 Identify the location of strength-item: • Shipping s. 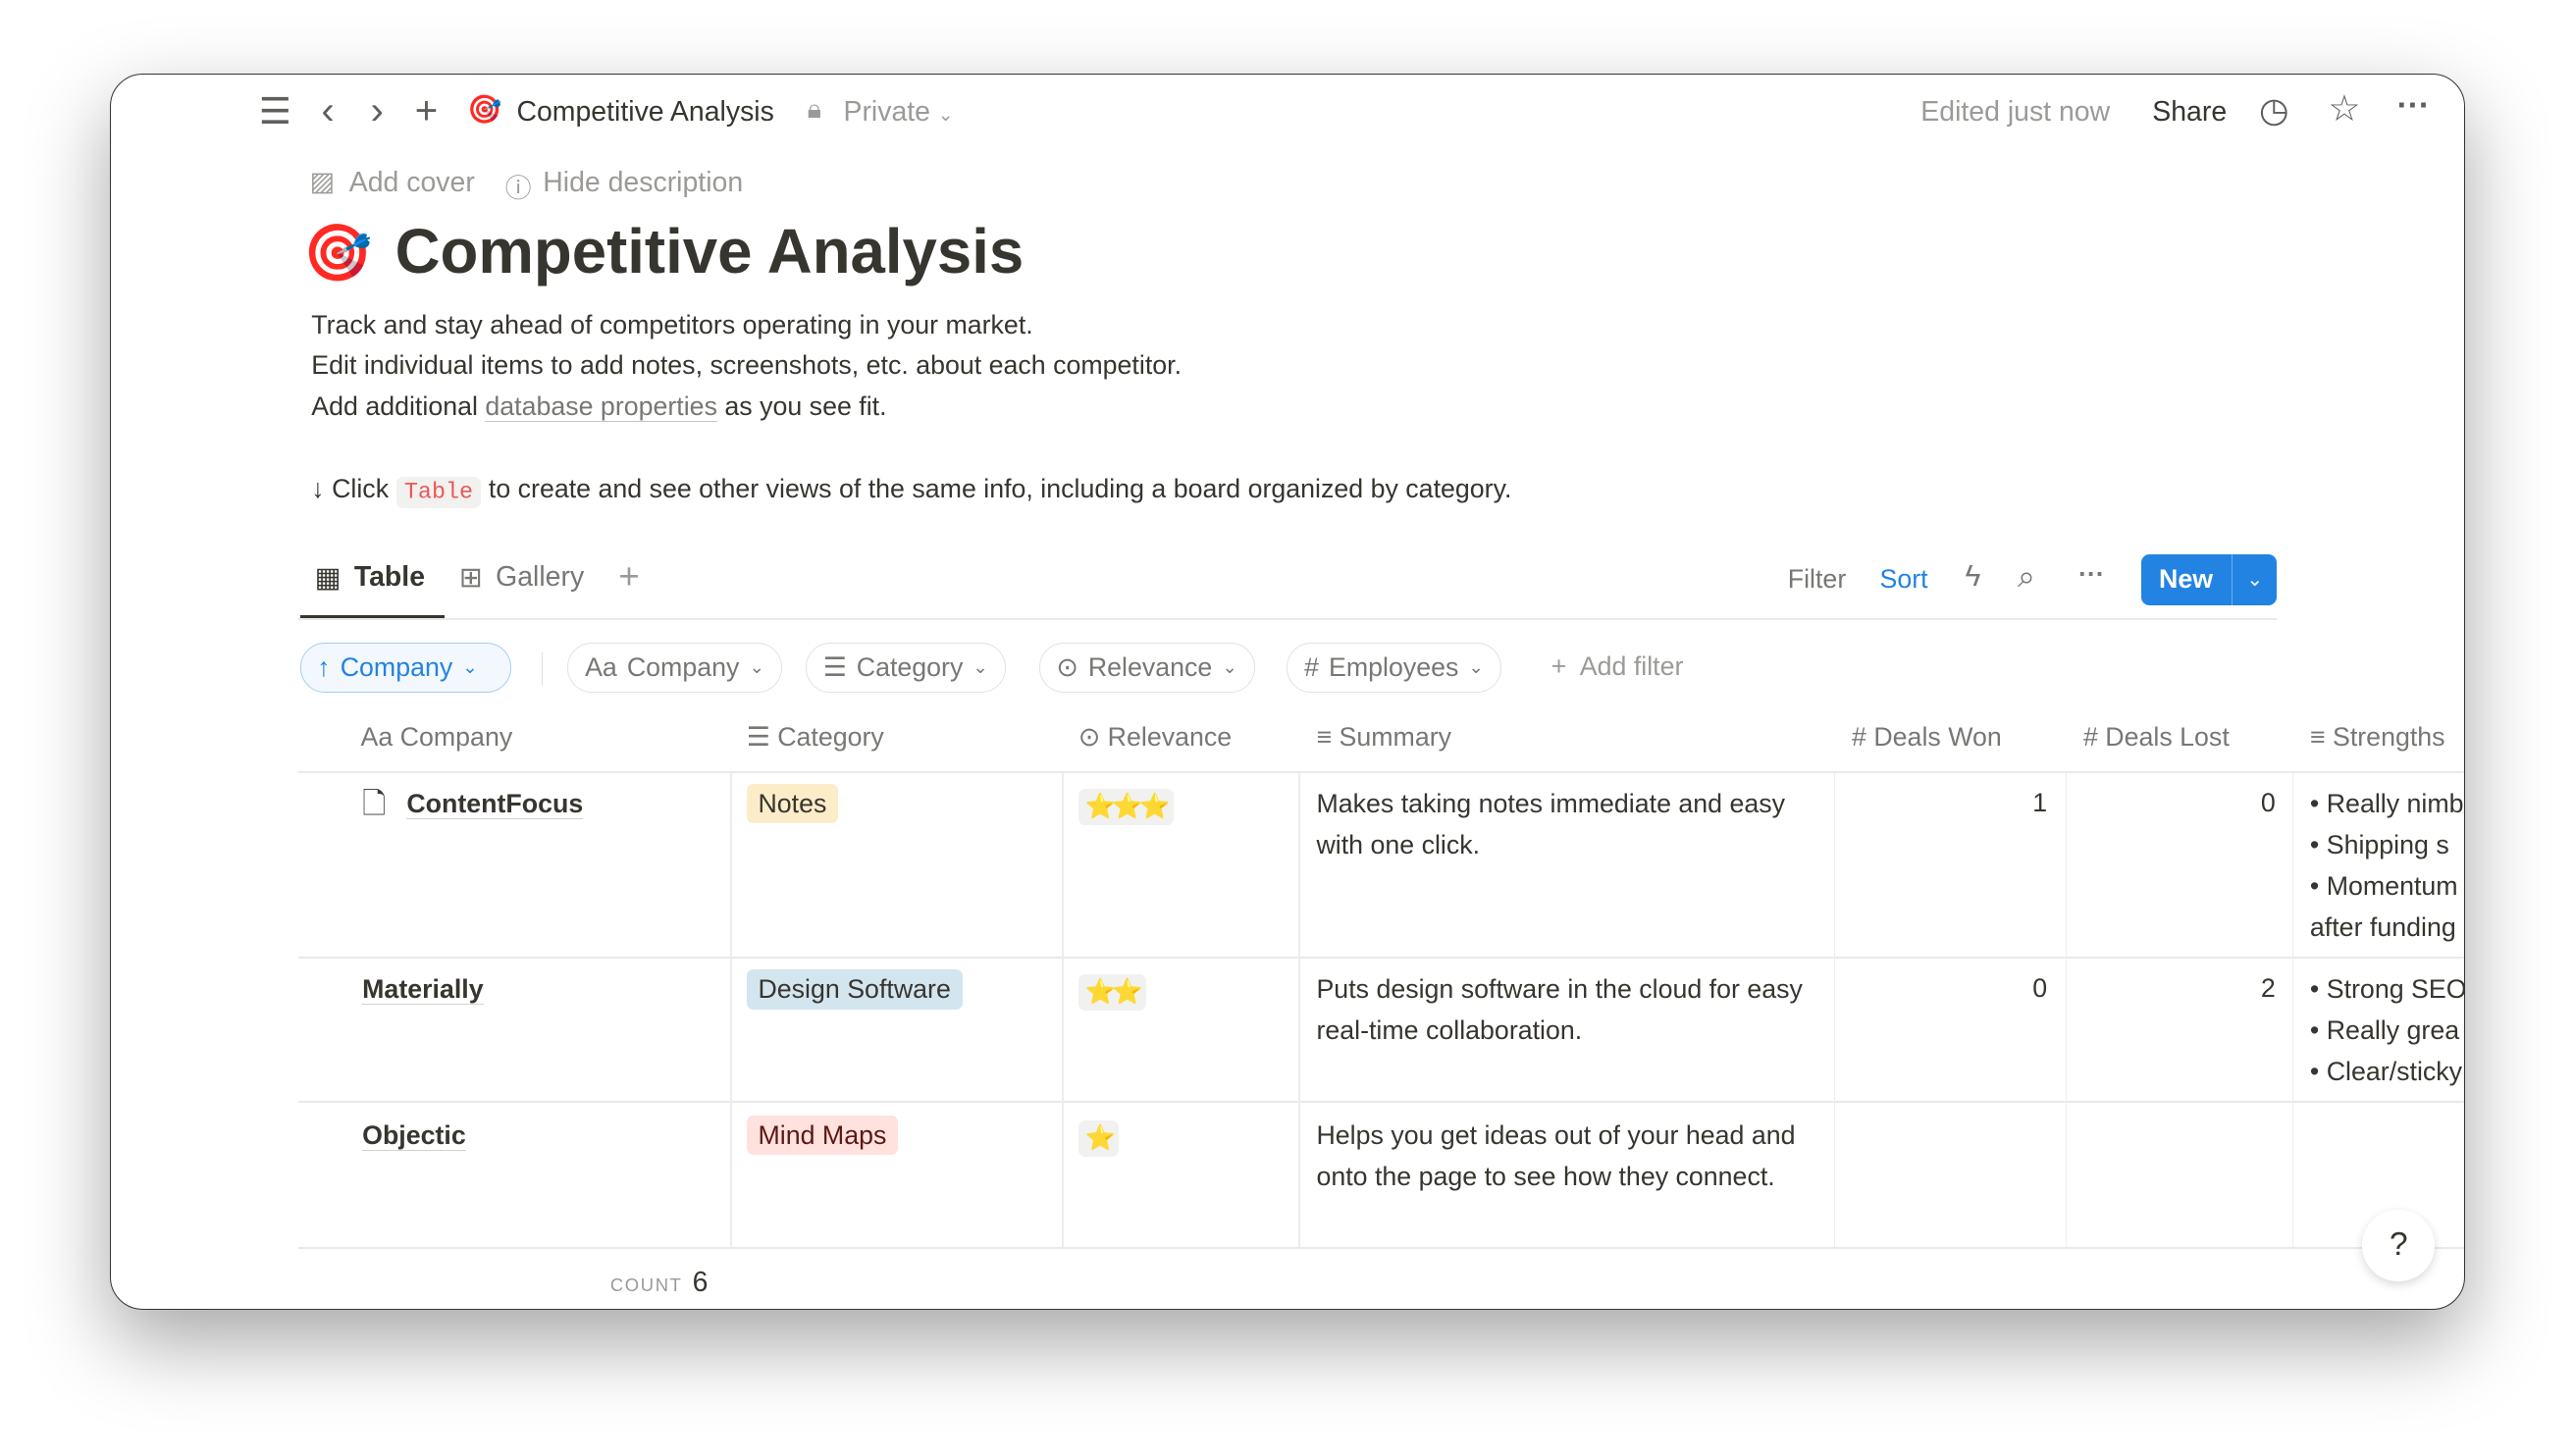
(2379, 845).